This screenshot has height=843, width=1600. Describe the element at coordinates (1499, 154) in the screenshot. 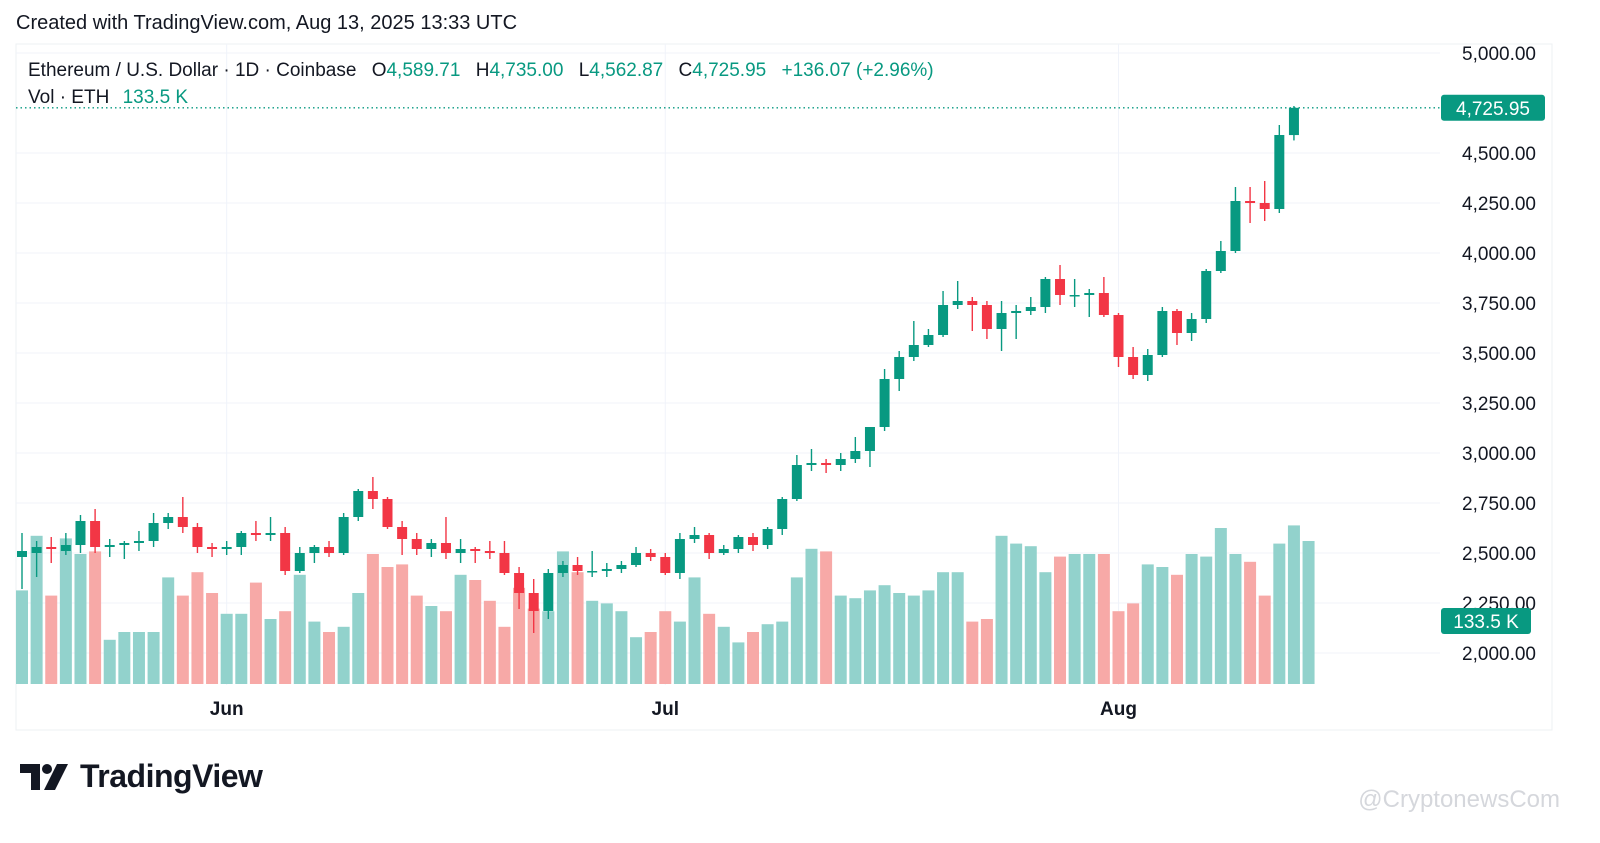

I see `y-tick-label: 4,500.00` at that location.